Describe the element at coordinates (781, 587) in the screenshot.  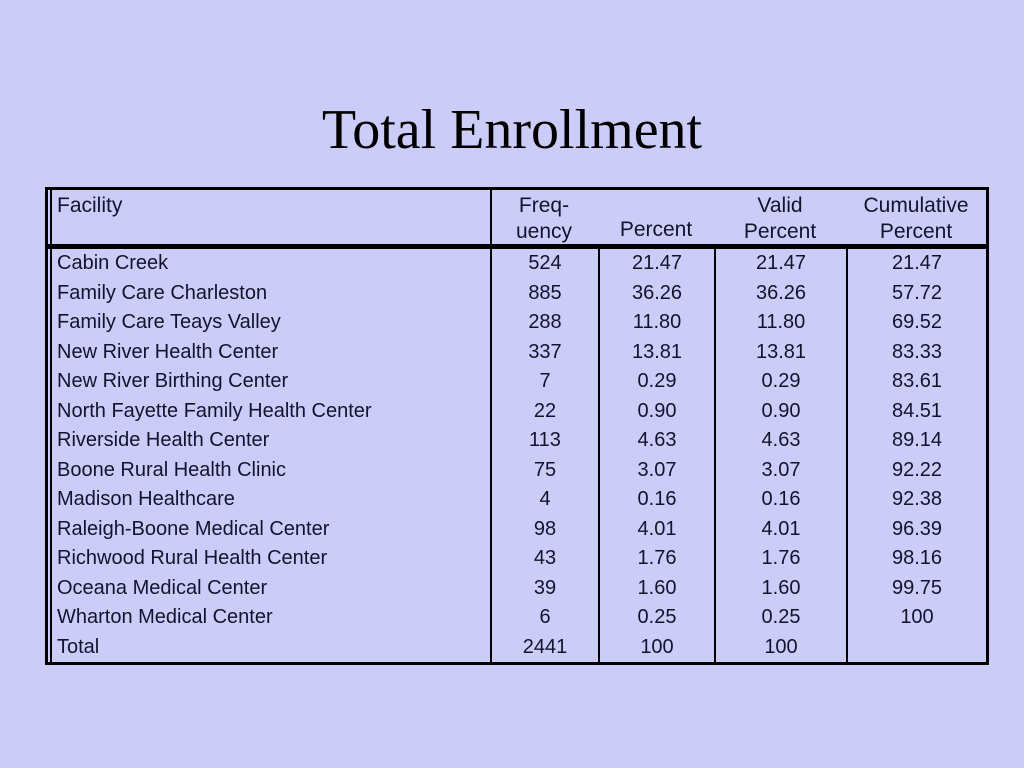
I see `valid-percent-cell: 1.60` at that location.